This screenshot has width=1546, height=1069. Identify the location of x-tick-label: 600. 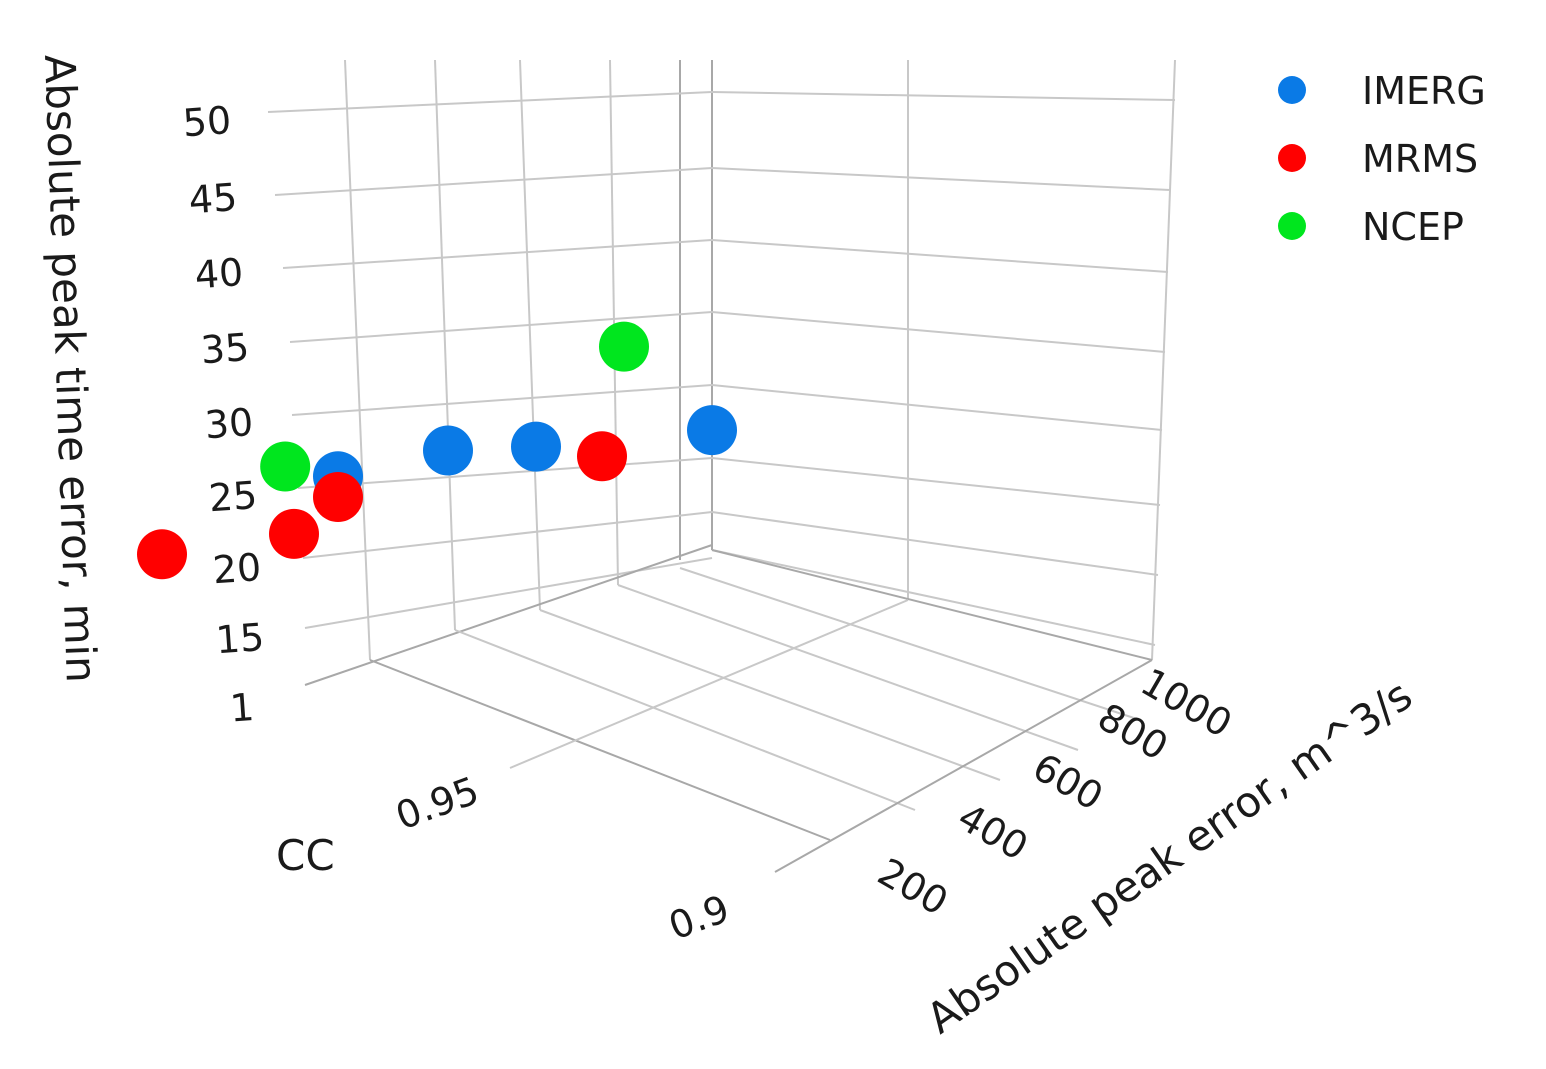
(1068, 782).